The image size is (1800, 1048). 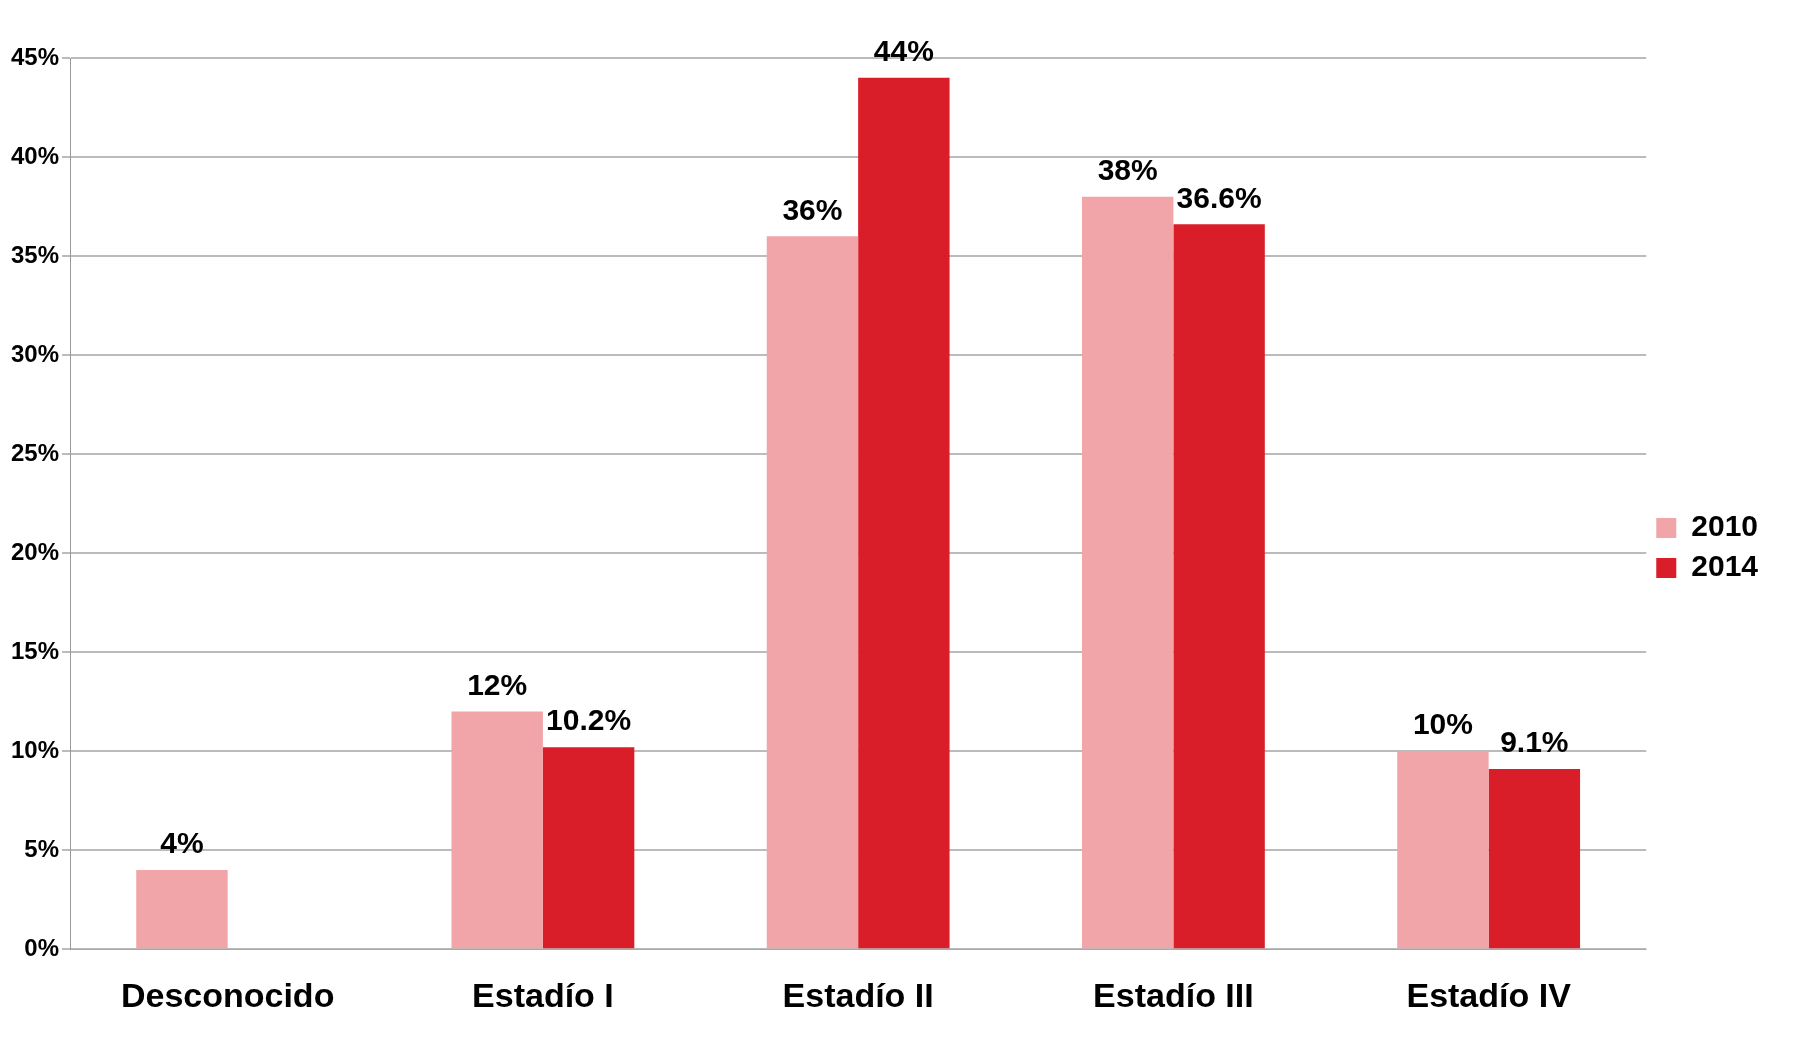 I want to click on y-tick-label: 25%, so click(x=35, y=452).